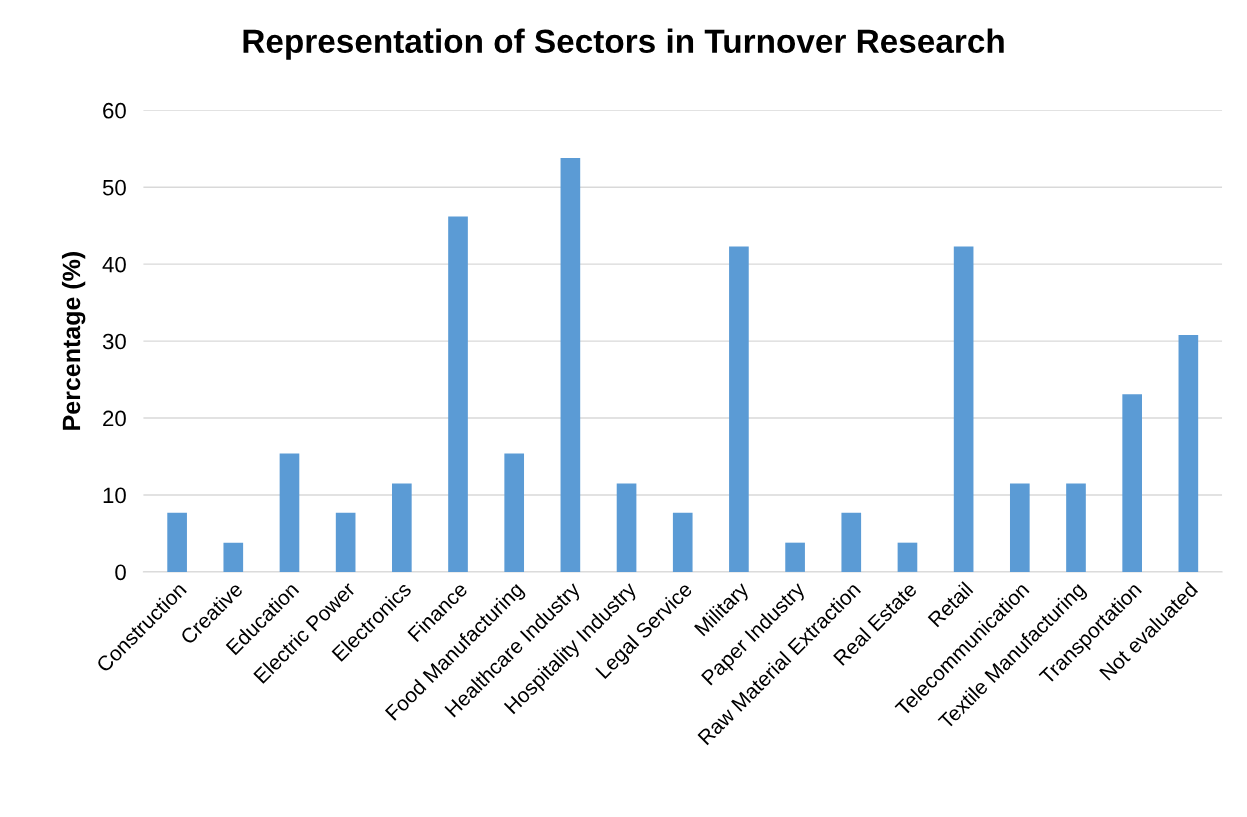  Describe the element at coordinates (114, 110) in the screenshot. I see `y-tick-label: 60` at that location.